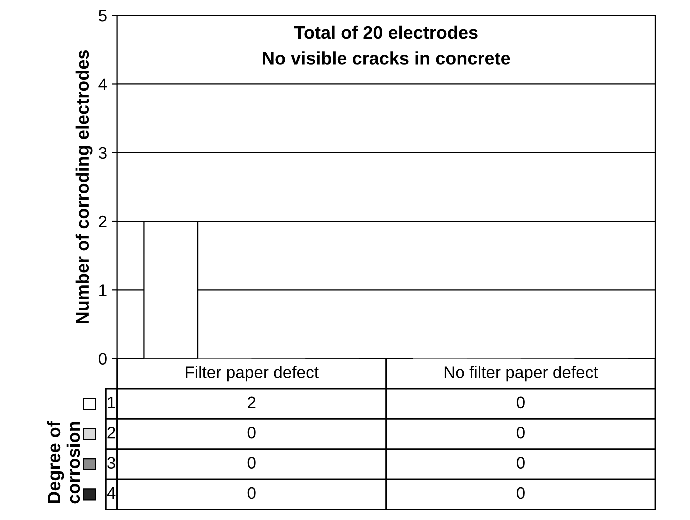  I want to click on legend-label: 4, so click(111, 494).